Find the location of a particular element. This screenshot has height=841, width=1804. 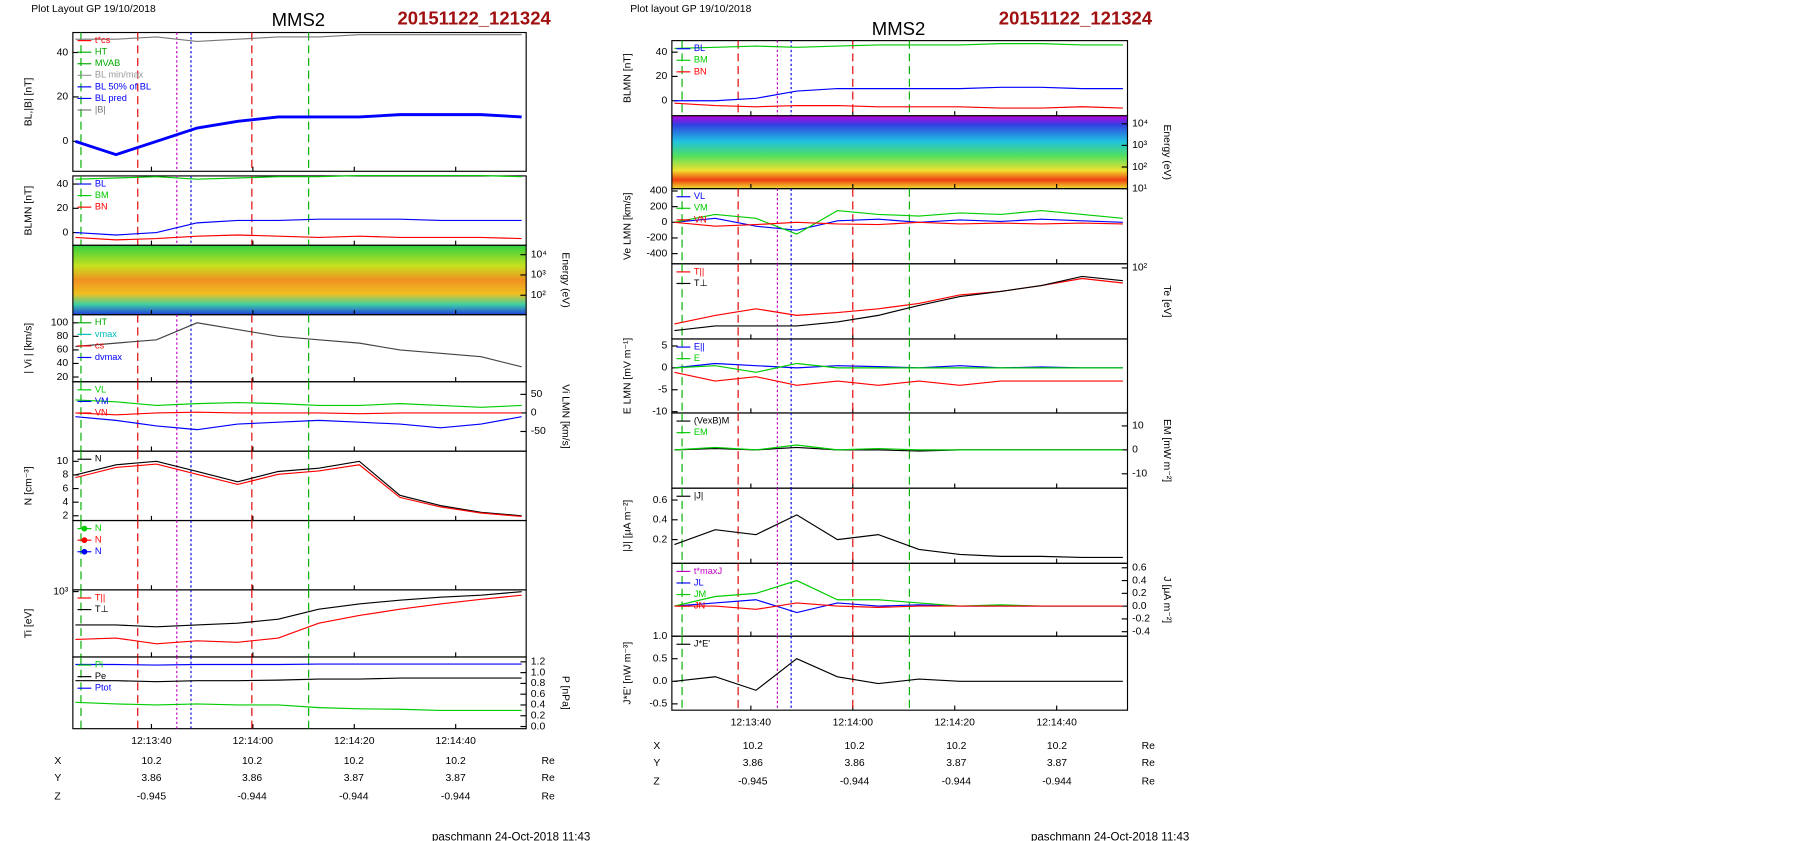

x-tick-label: 12:14:40 is located at coordinates (1056, 723).